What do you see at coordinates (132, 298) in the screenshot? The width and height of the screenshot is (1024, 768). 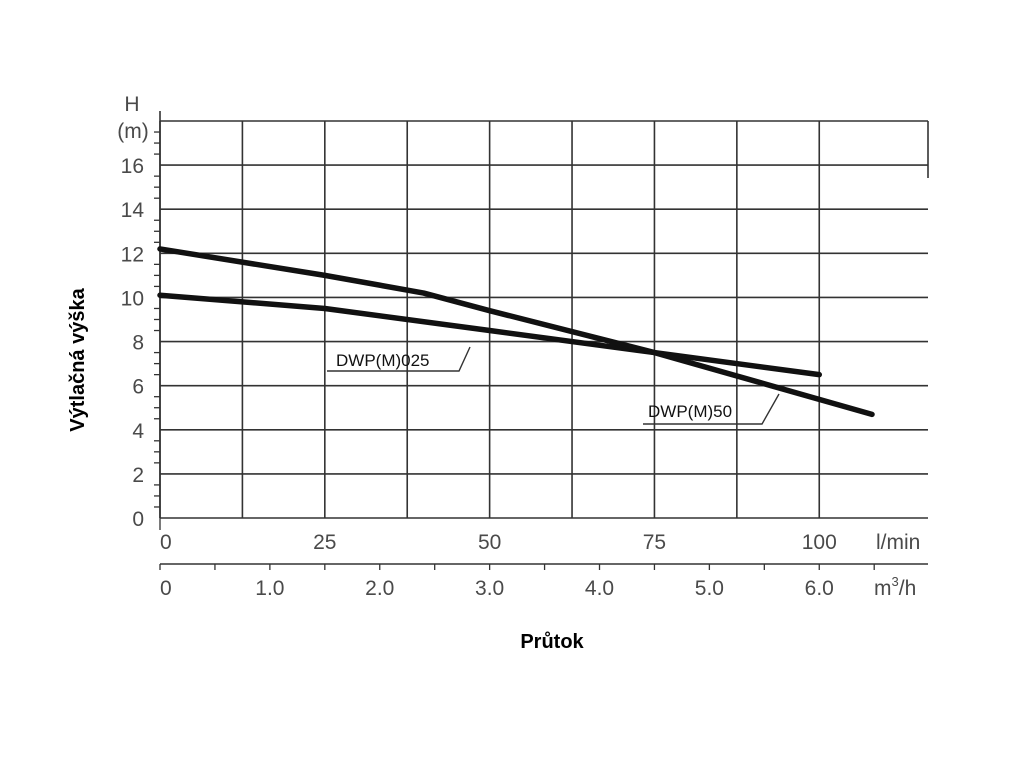 I see `y-tick-label: 10` at bounding box center [132, 298].